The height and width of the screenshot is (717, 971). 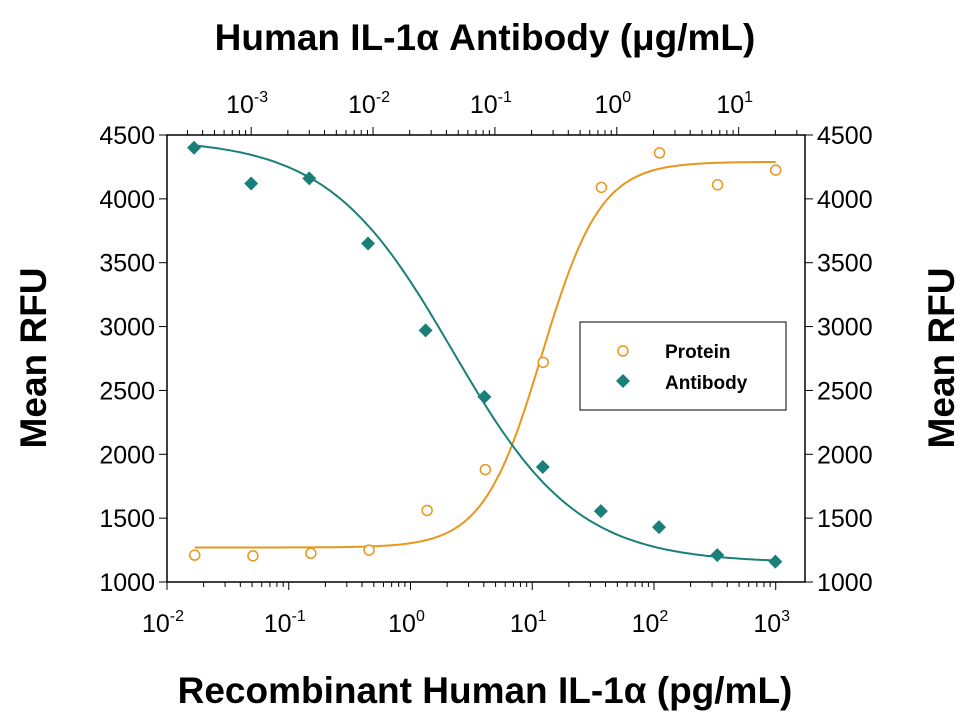 What do you see at coordinates (697, 352) in the screenshot?
I see `legend-protein-label: Protein` at bounding box center [697, 352].